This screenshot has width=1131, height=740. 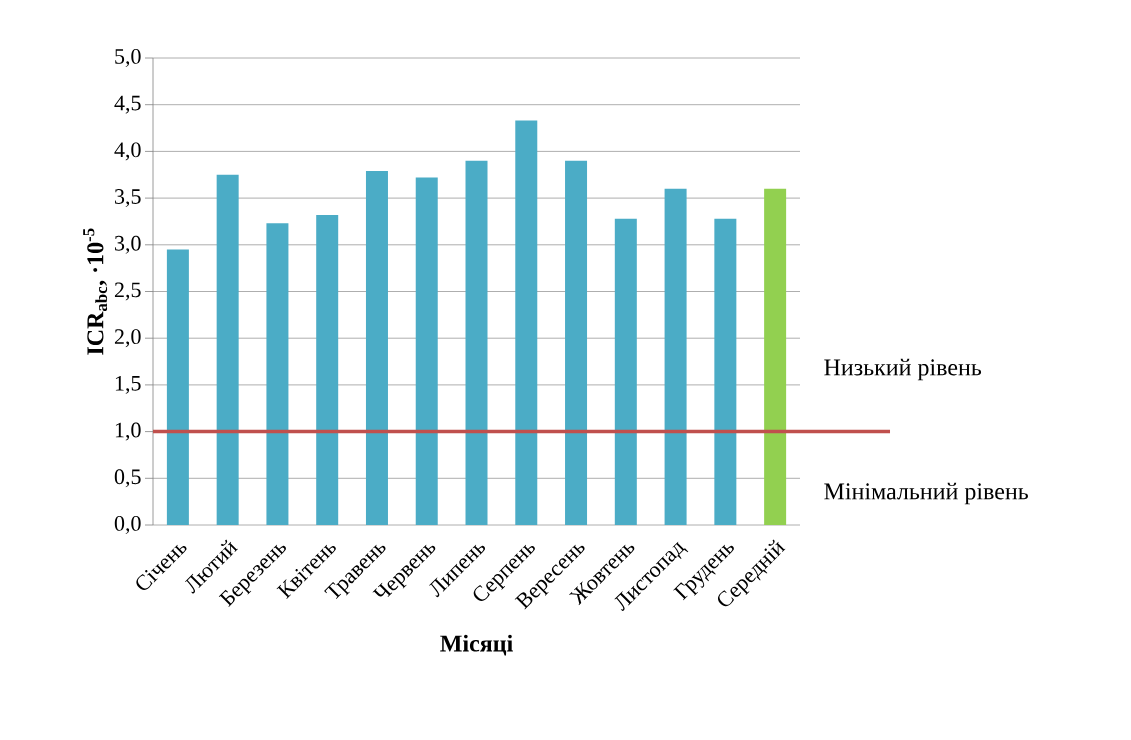 I want to click on y-tick-label: 2,5, so click(x=127, y=291).